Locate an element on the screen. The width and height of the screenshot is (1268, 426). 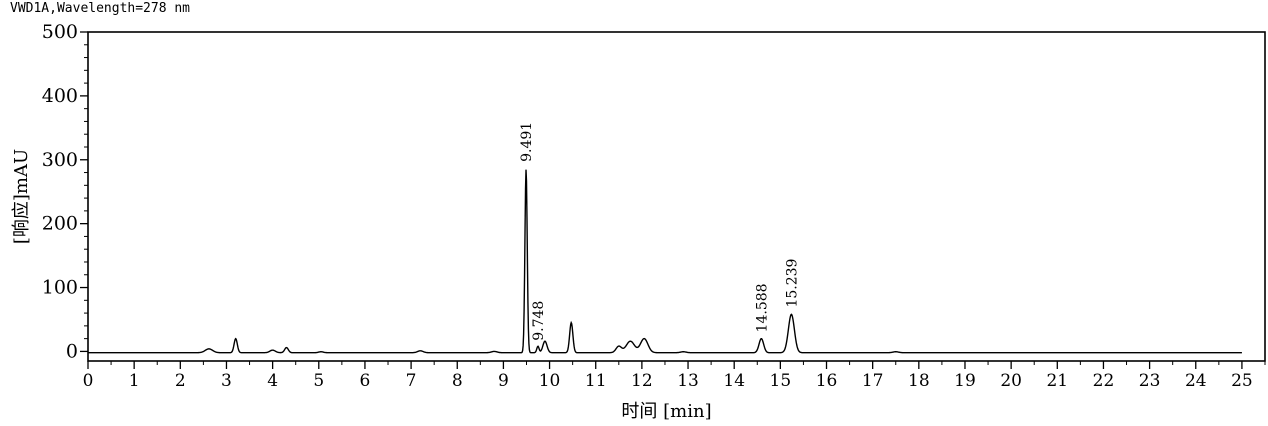
y-tick-label: 500 is located at coordinates (60, 32).